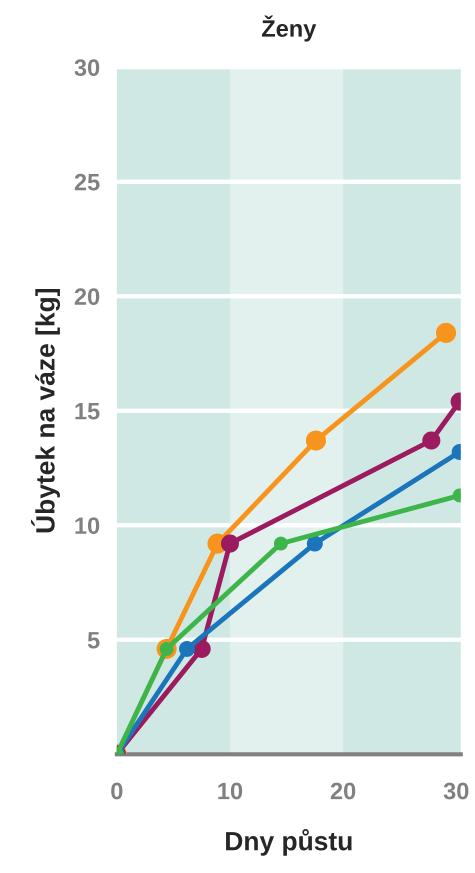 The image size is (475, 873). What do you see at coordinates (343, 791) in the screenshot?
I see `x-tick-label: 20` at bounding box center [343, 791].